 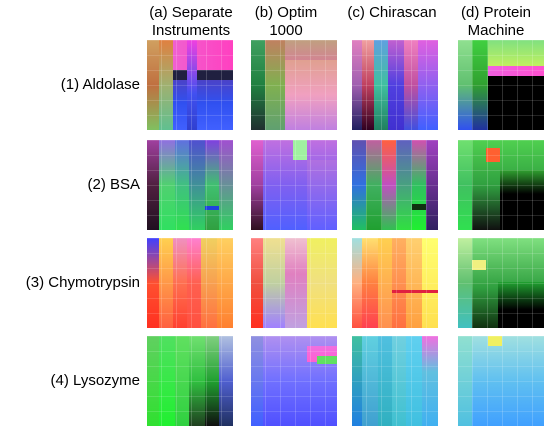 I want to click on column-header-b: (b) Optim 1000, so click(x=286, y=22).